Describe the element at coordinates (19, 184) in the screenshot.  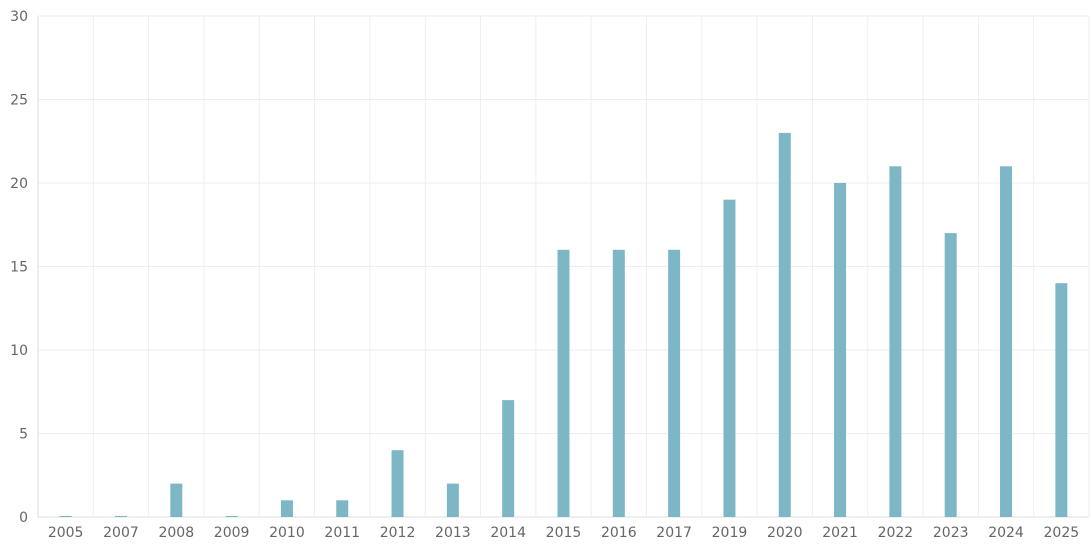
I see `y-tick-label: 20` at that location.